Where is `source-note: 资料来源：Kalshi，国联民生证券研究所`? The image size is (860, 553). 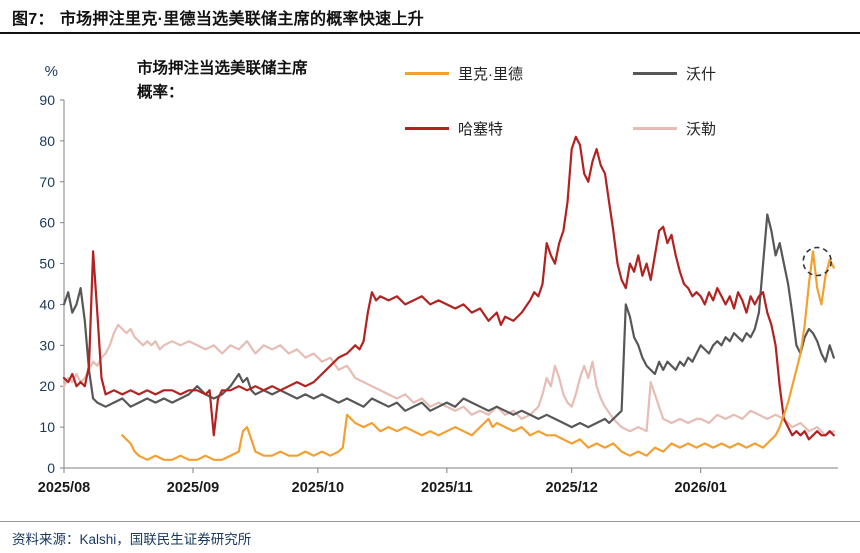
source-note: 资料来源：Kalshi，国联民生证券研究所 is located at coordinates (132, 539).